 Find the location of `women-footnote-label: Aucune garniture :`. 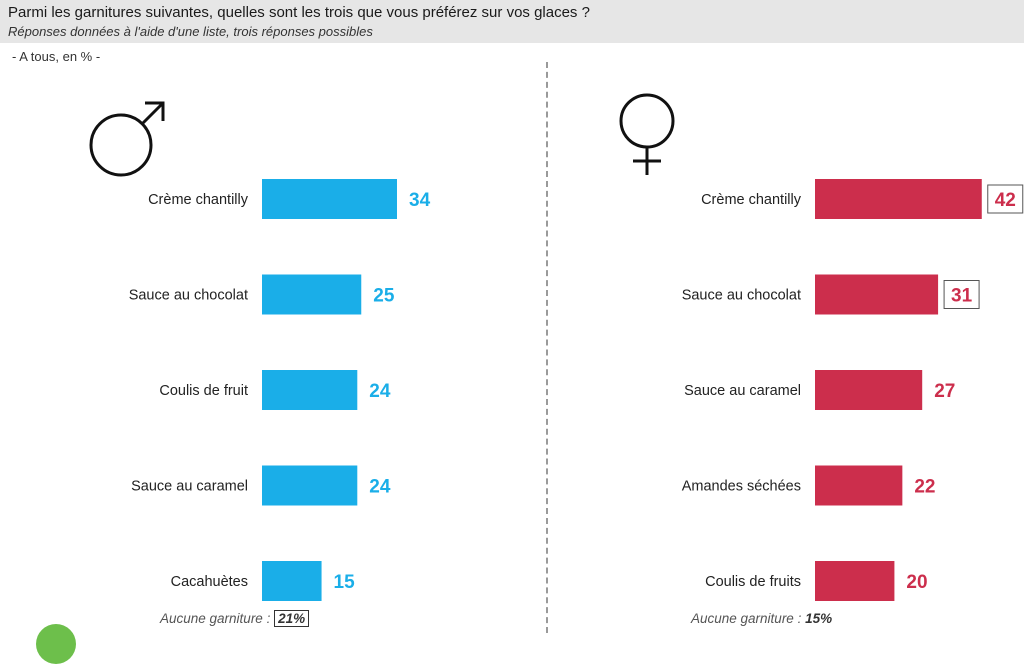

women-footnote-label: Aucune garniture : is located at coordinates (746, 618).